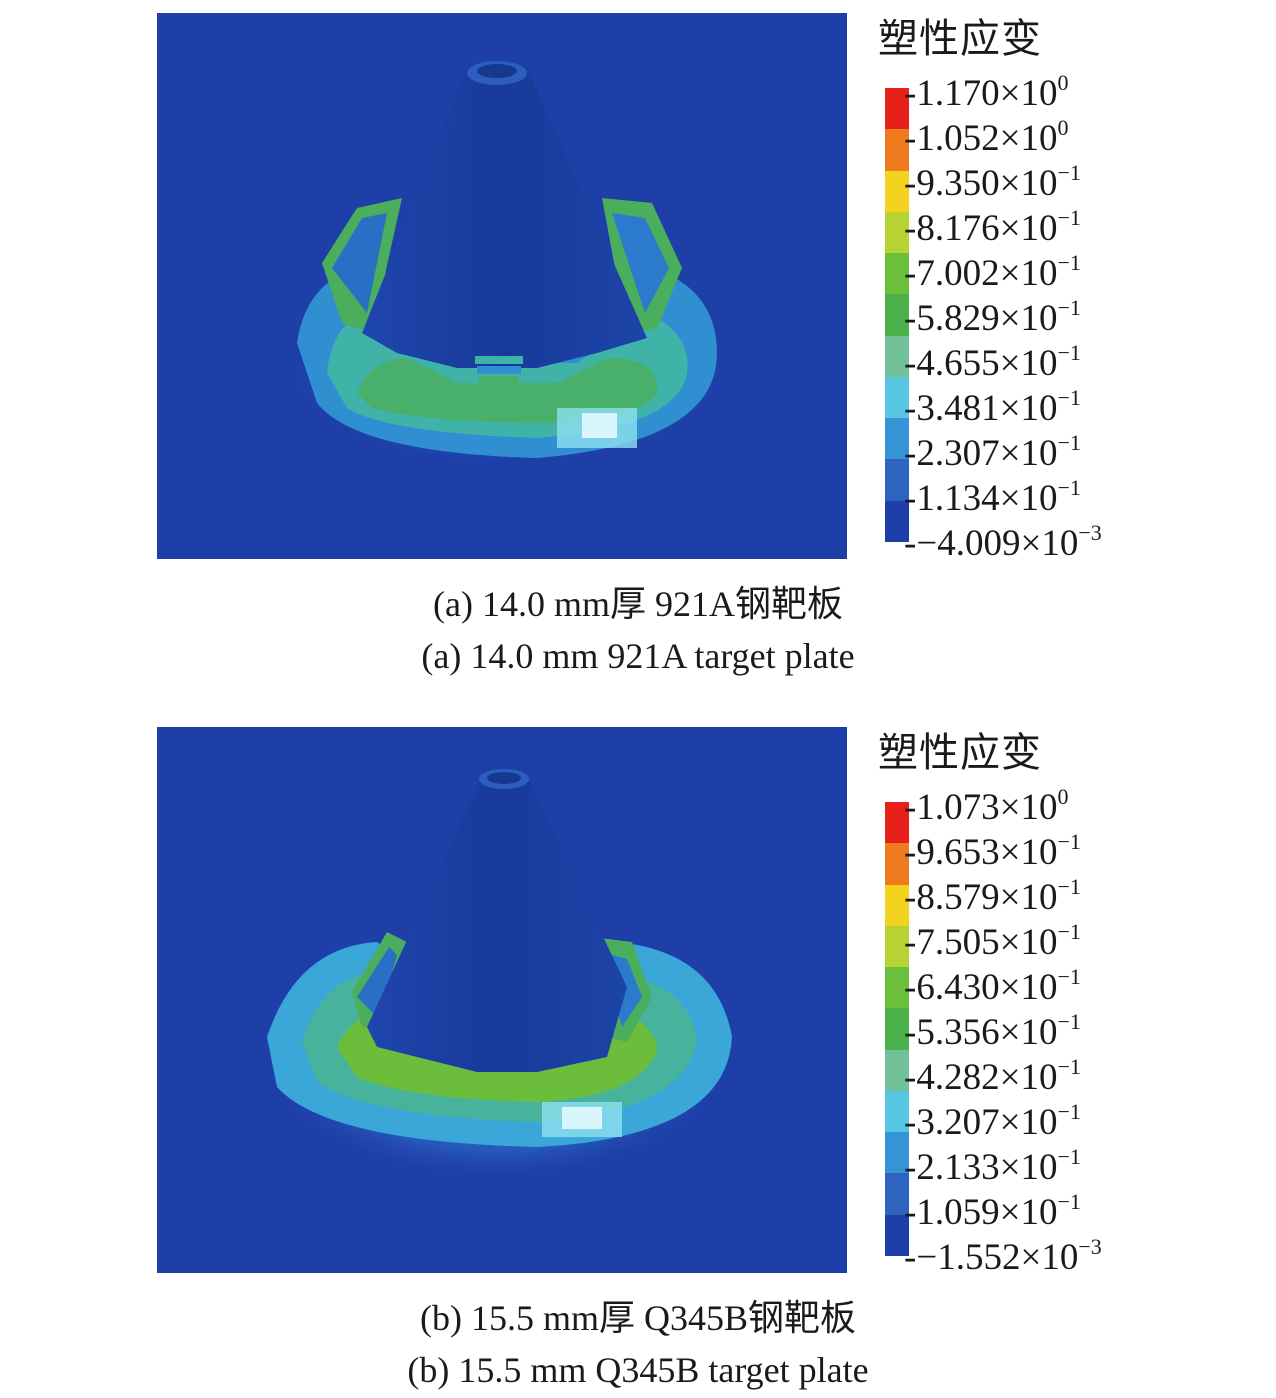 This screenshot has height=1398, width=1276. Describe the element at coordinates (638, 1318) in the screenshot. I see `caption-chinese: (b) 15.5 mm厚 Q345B钢靶板` at that location.